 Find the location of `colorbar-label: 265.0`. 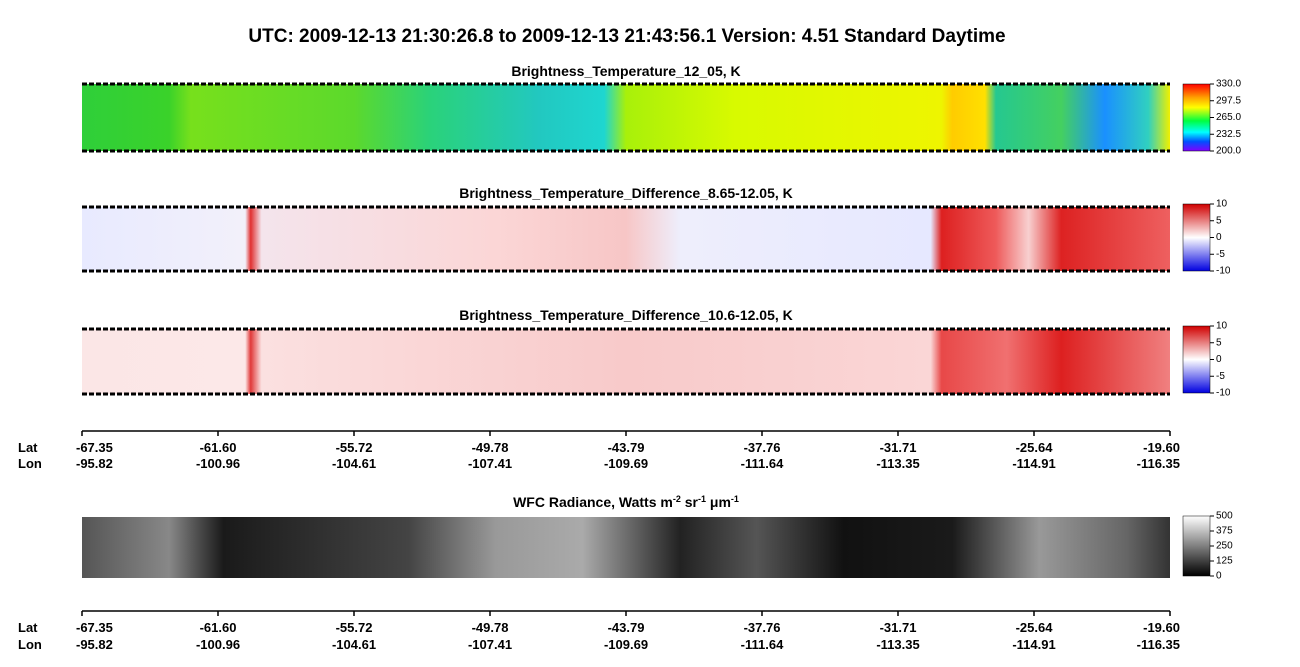

colorbar-label: 265.0 is located at coordinates (1228, 117).